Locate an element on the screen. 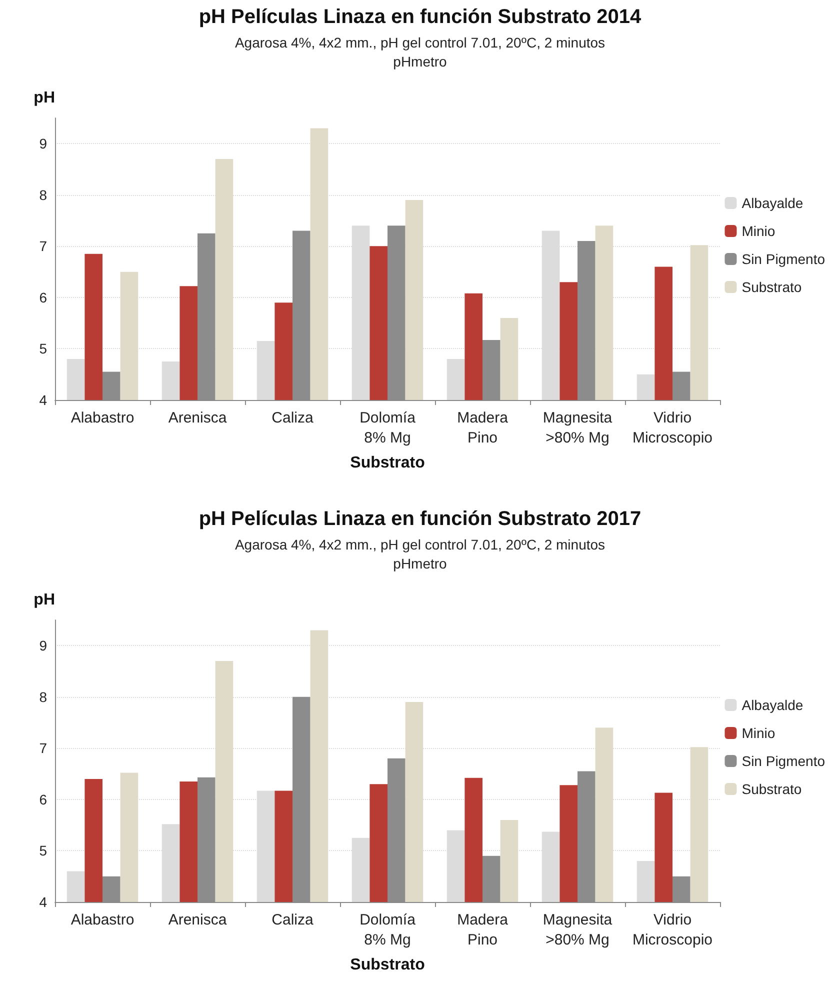 Image resolution: width=840 pixels, height=998 pixels. chart-title: pH Películas Linaza en función Substrato 2014 is located at coordinates (420, 17).